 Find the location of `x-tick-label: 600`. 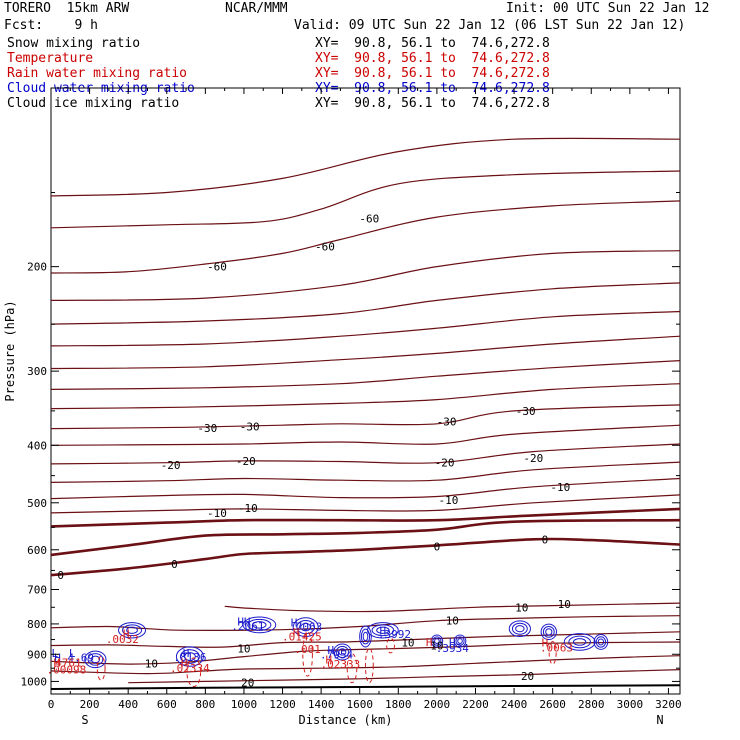

x-tick-label: 600 is located at coordinates (167, 704).